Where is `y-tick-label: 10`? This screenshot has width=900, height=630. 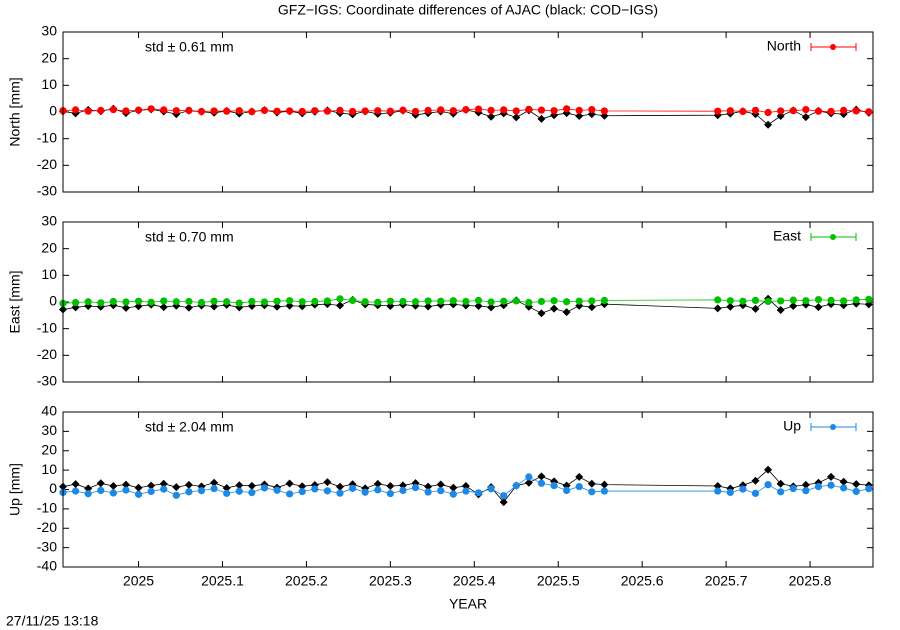
y-tick-label: 10 is located at coordinates (49, 84).